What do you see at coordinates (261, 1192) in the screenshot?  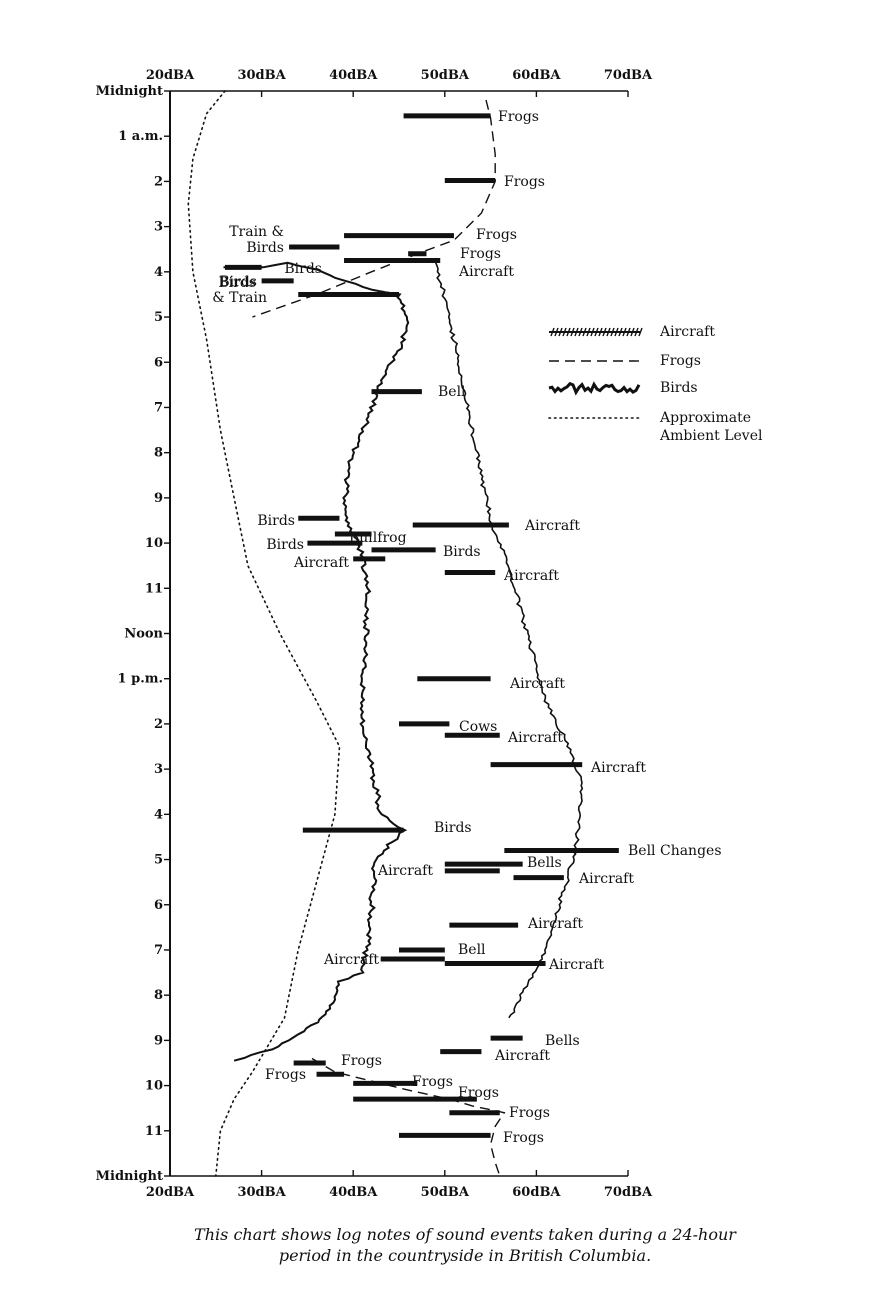 I see `x-tick-label-bottom: 30dBA` at bounding box center [261, 1192].